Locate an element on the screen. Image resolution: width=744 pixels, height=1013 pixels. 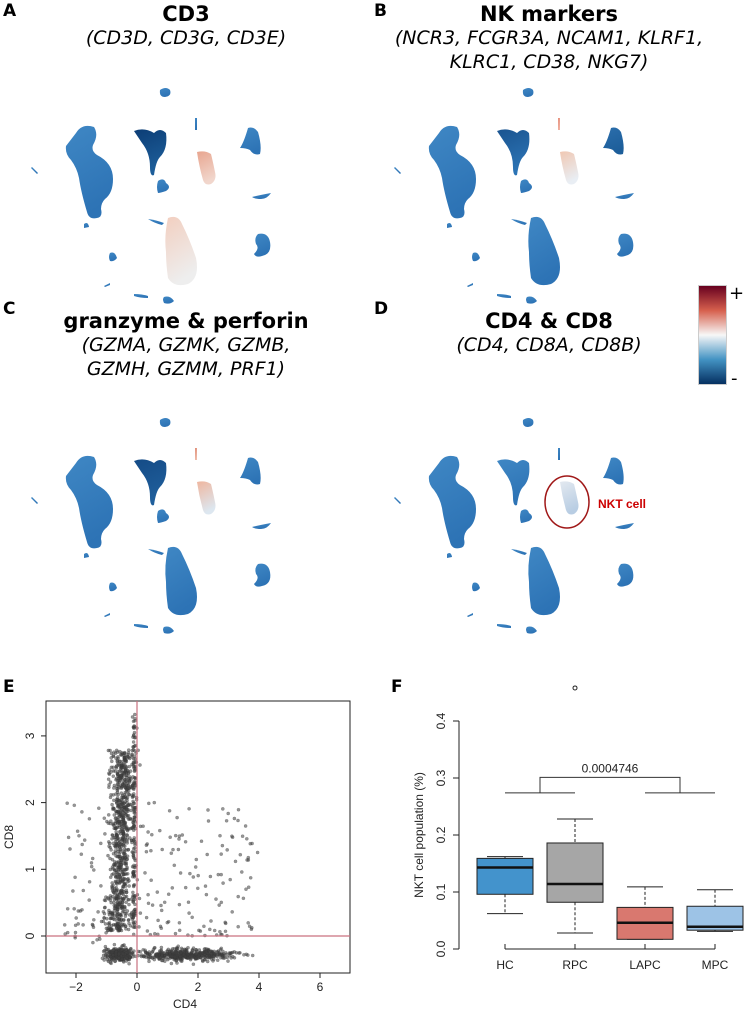
panel-d-subtitle: (CD4, CD8A, CD8B) is located at coordinates (549, 345).